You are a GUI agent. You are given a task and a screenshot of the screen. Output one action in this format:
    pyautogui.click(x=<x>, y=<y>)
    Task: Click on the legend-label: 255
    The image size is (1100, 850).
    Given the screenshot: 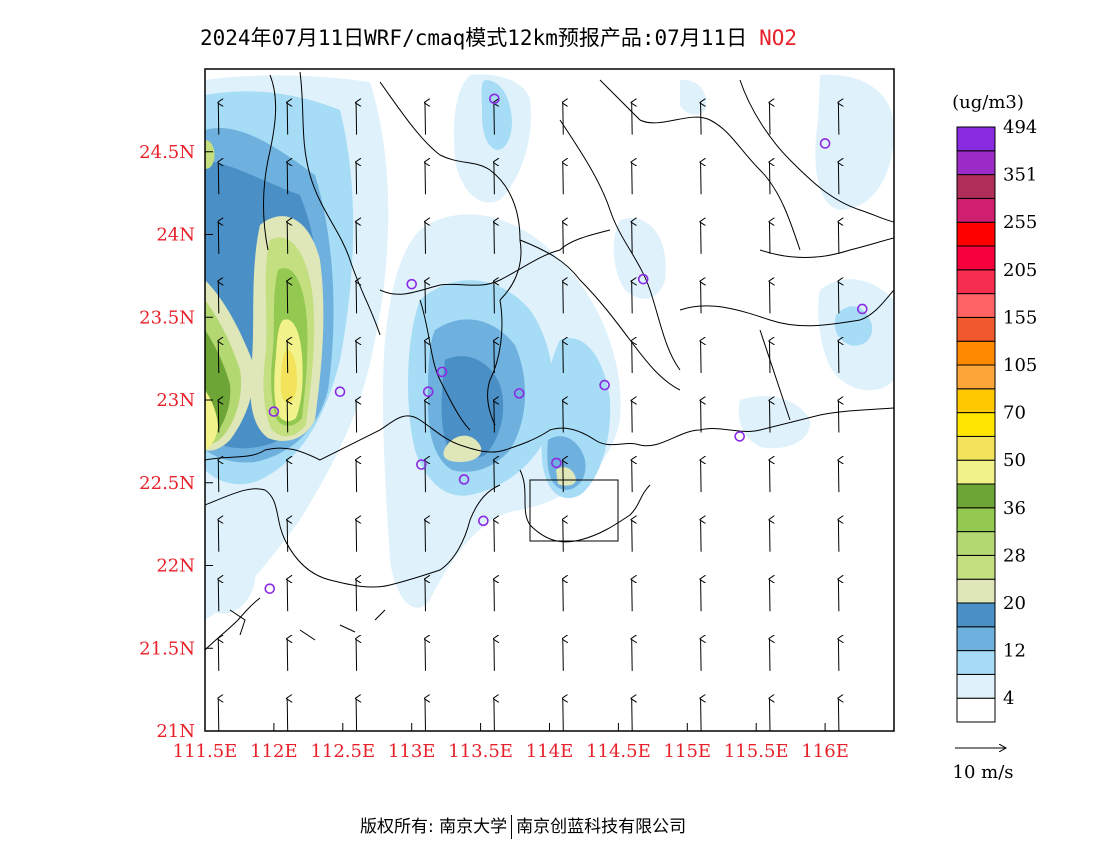 What is the action you would take?
    pyautogui.click(x=1020, y=222)
    